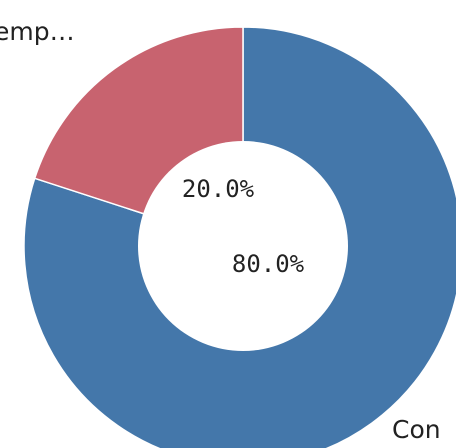 This screenshot has height=448, width=456. Describe the element at coordinates (416, 429) in the screenshot. I see `slice-0-name-label: Con` at that location.